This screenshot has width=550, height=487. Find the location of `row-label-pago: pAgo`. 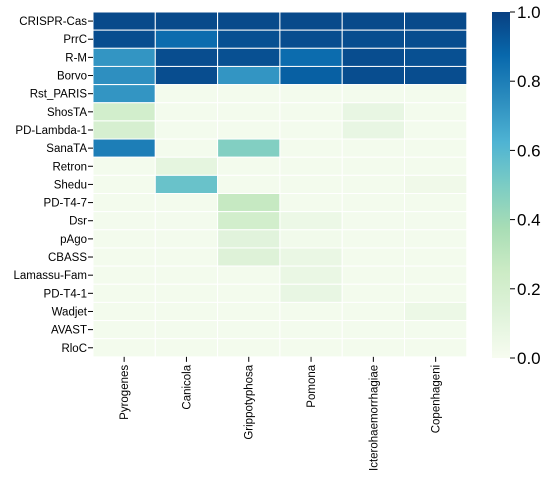

row-label-pago: pAgo is located at coordinates (73, 240).